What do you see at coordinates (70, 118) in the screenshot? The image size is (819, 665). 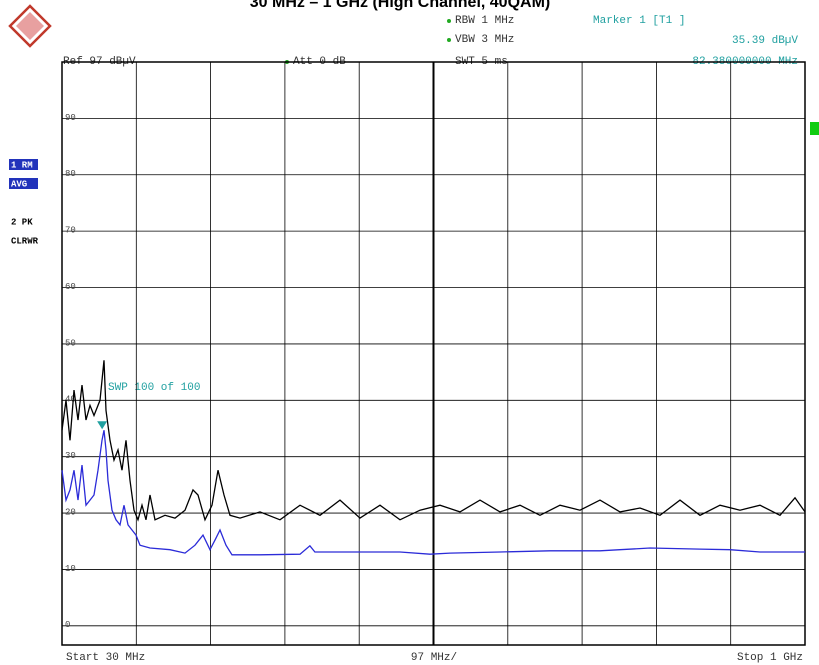 I see `y-tick-label: 90` at bounding box center [70, 118].